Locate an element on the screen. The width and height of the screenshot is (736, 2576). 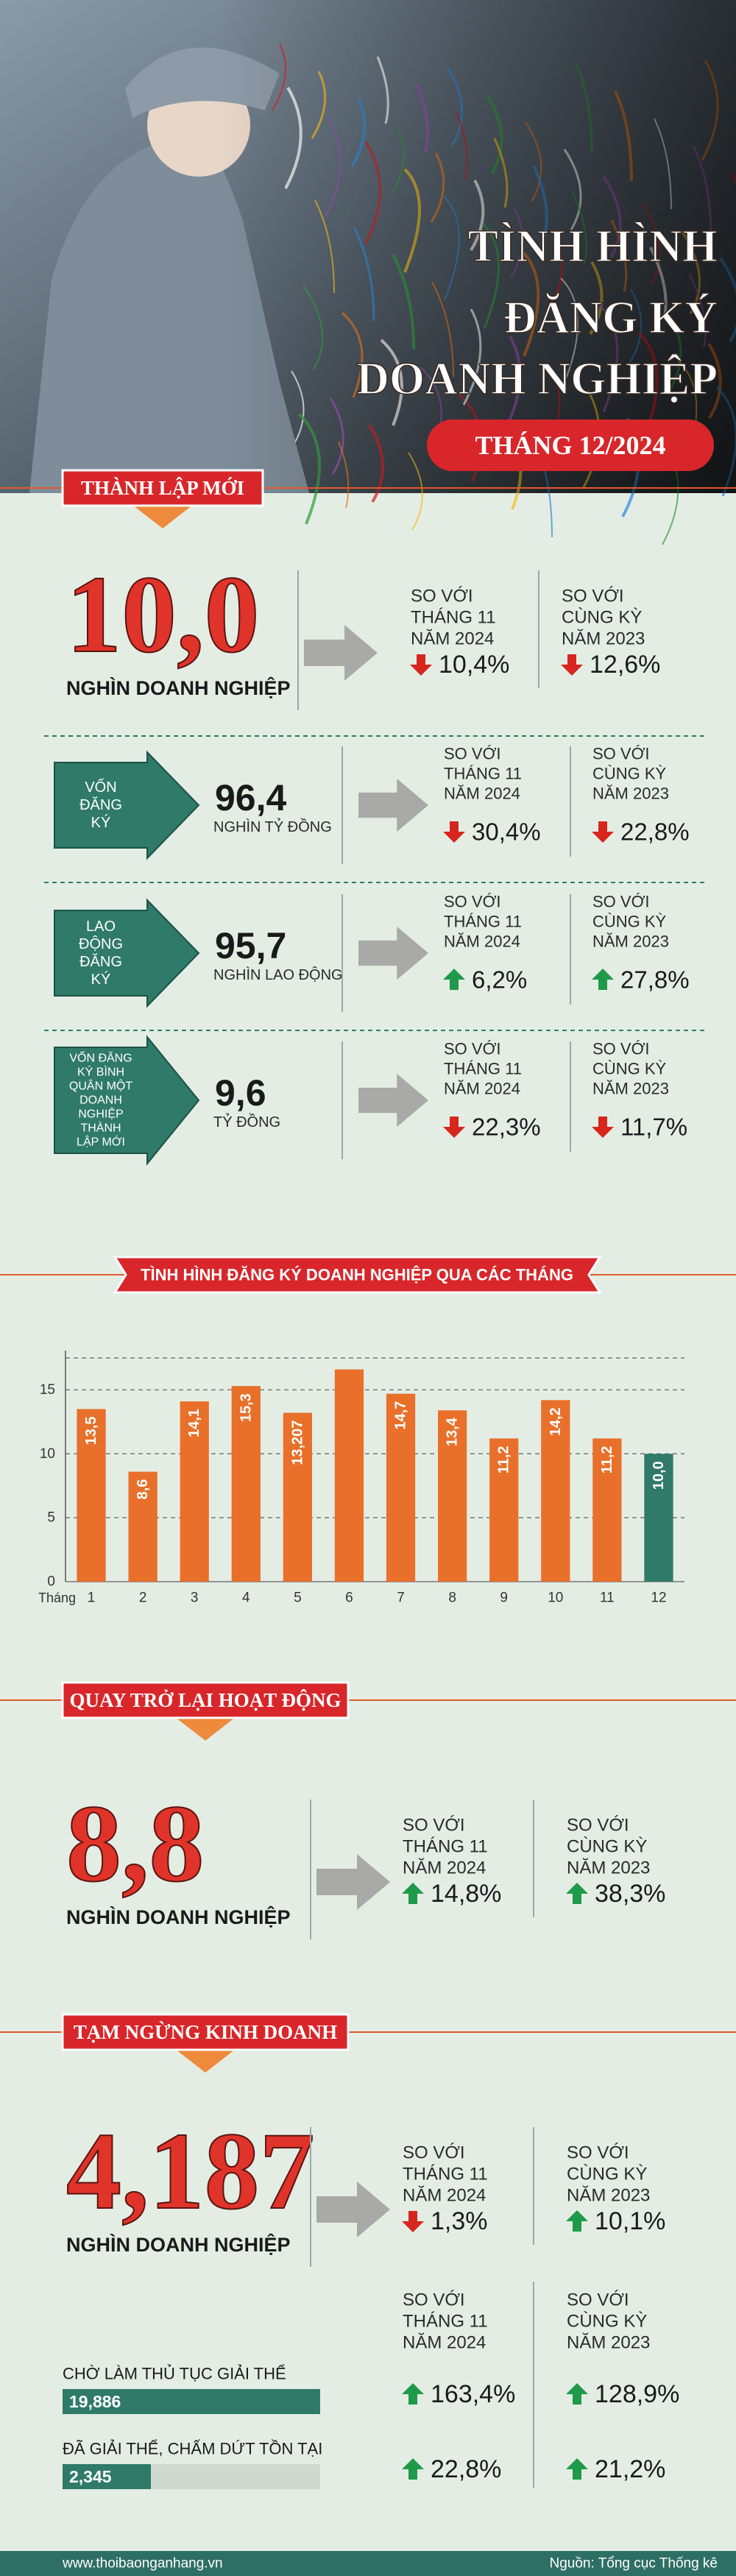
footer-bar is located at coordinates (368, 2563).